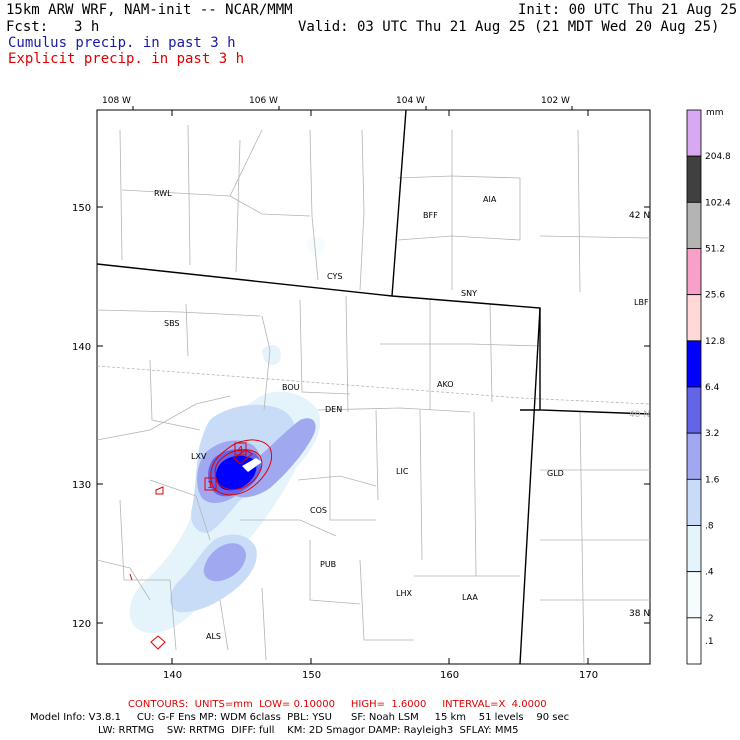  I want to click on station-label: LXV, so click(199, 456).